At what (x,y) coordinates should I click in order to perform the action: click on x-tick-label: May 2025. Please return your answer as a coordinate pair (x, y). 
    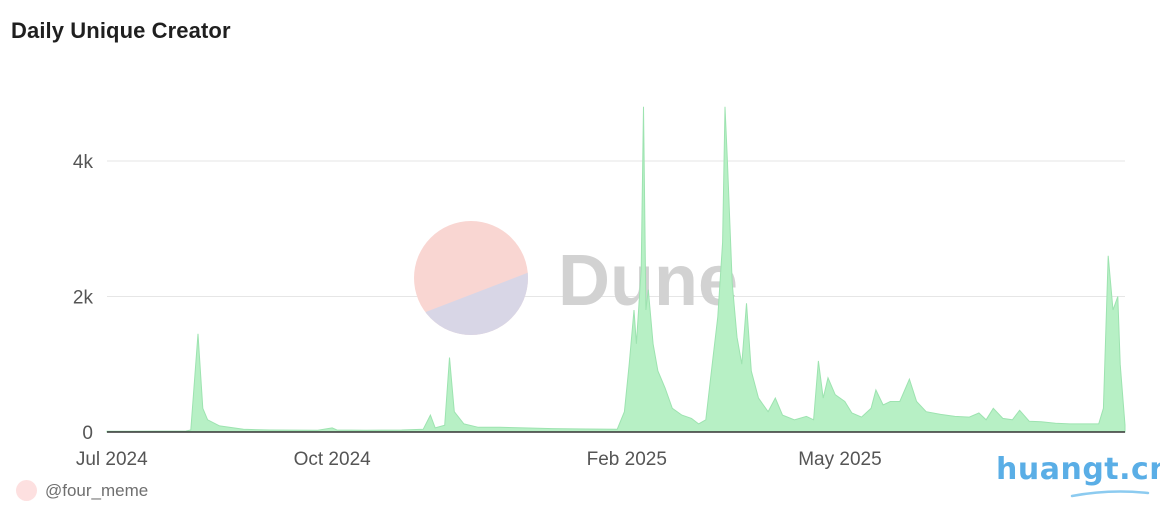
    Looking at the image, I should click on (839, 459).